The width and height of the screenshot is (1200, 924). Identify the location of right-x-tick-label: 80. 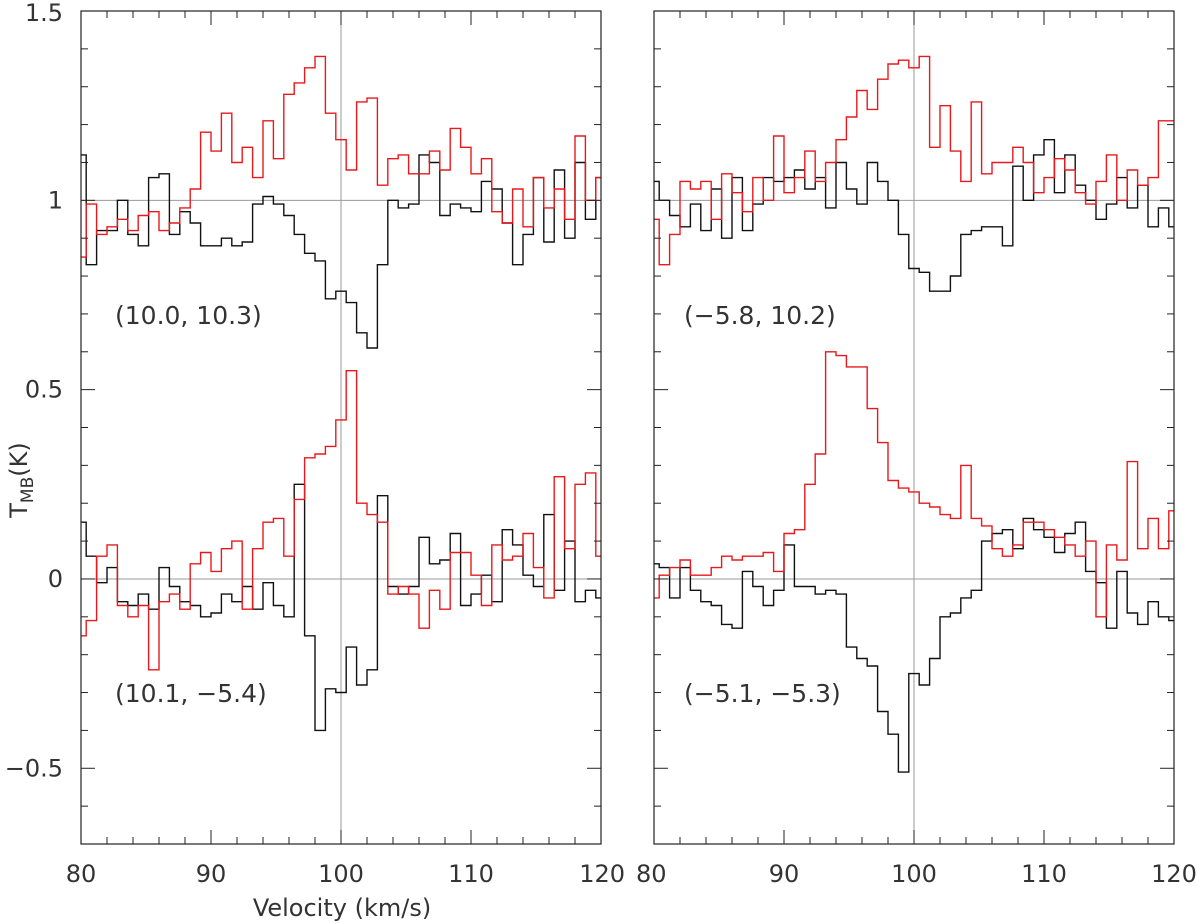
(651, 874).